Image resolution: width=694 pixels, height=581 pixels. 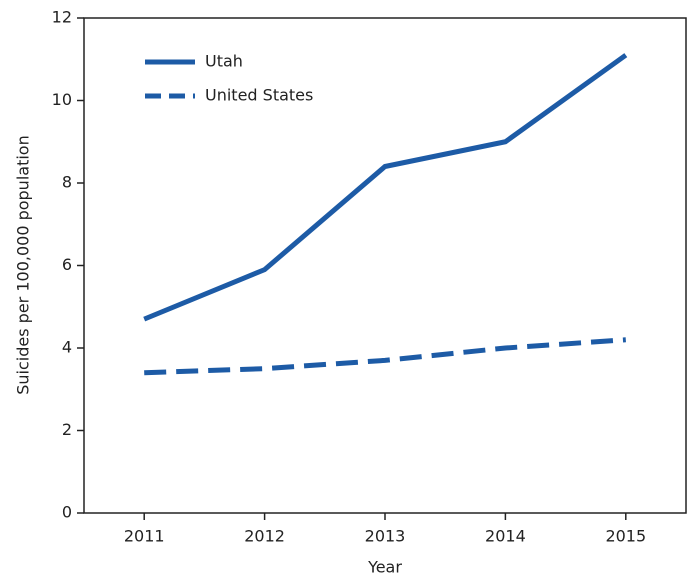 I want to click on y-tick-label: 6, so click(x=67, y=264).